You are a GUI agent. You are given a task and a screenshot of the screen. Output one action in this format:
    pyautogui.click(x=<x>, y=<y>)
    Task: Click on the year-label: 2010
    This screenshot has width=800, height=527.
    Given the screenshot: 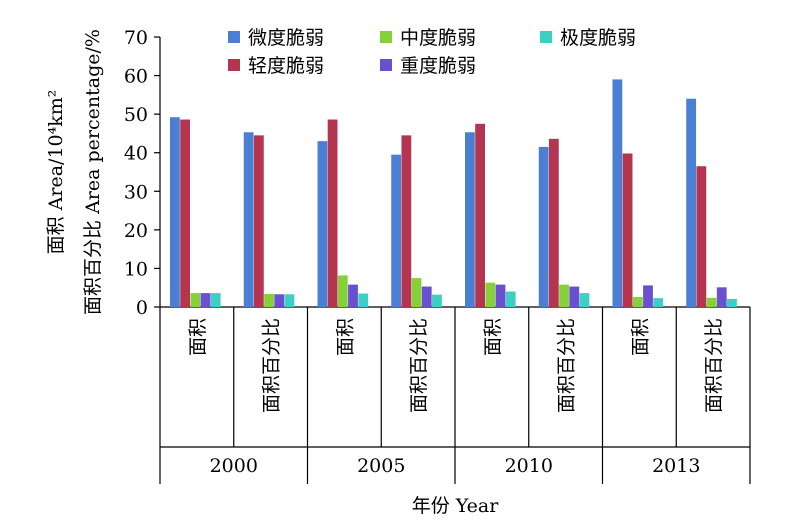 What is the action you would take?
    pyautogui.click(x=529, y=466)
    